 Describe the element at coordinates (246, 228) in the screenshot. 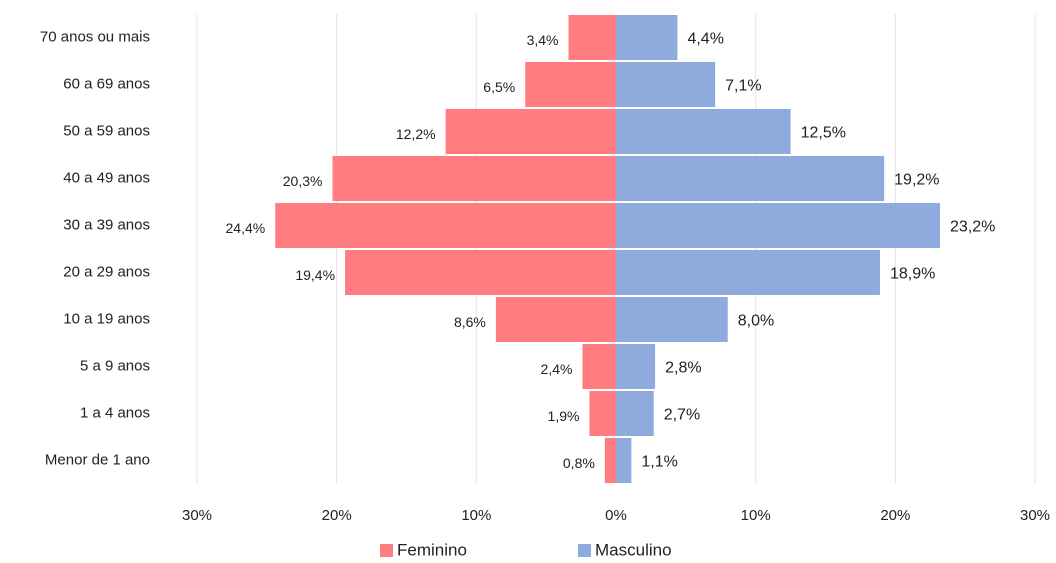

I see `data-label: 24,4%` at that location.